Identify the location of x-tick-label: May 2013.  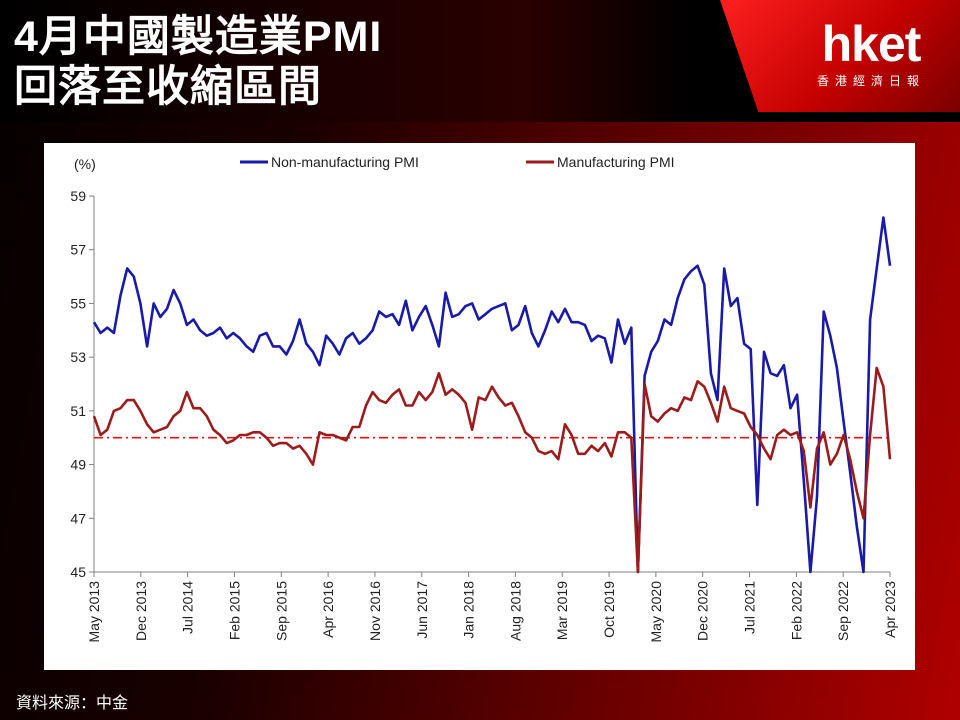
(94, 612).